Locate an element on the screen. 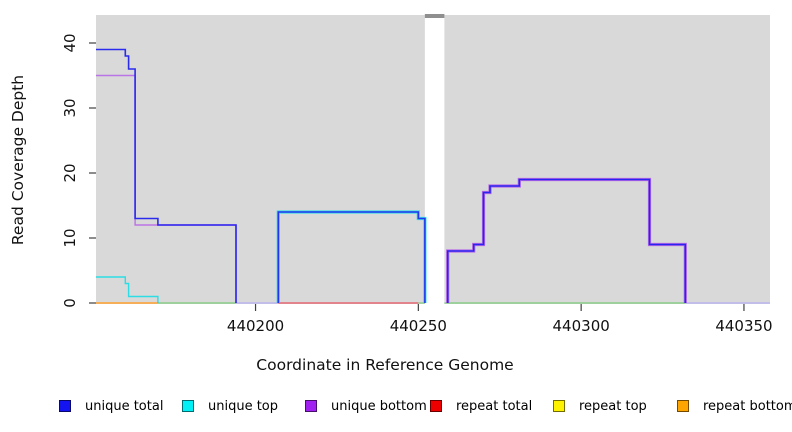 This screenshot has height=432, width=792. y-tick-label: 40 is located at coordinates (70, 42).